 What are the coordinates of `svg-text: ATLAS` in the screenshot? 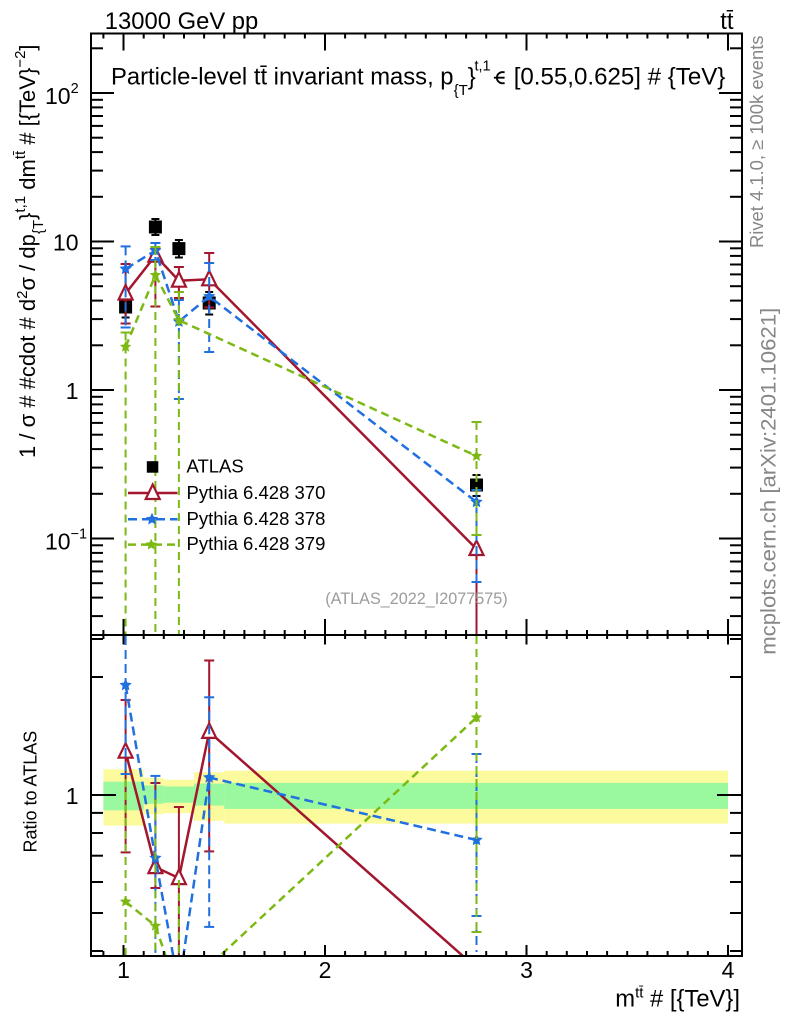 It's located at (215, 465).